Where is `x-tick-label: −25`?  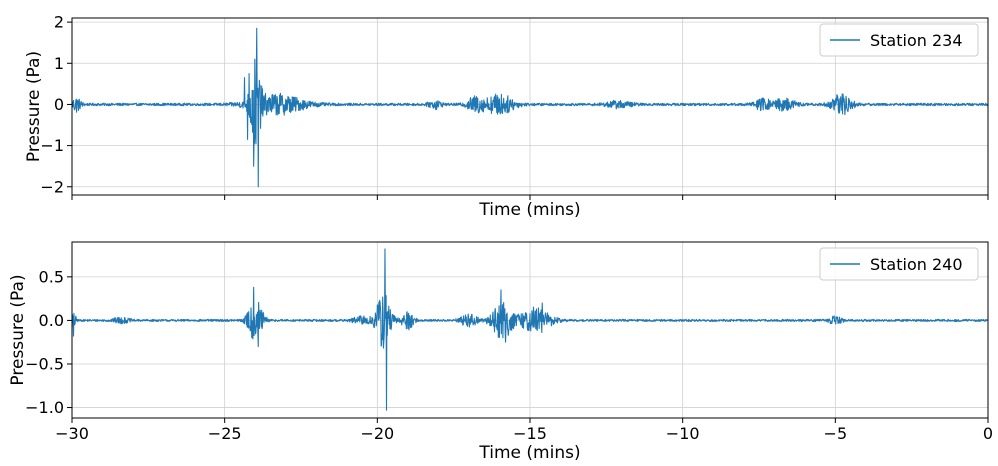 x-tick-label: −25 is located at coordinates (225, 433).